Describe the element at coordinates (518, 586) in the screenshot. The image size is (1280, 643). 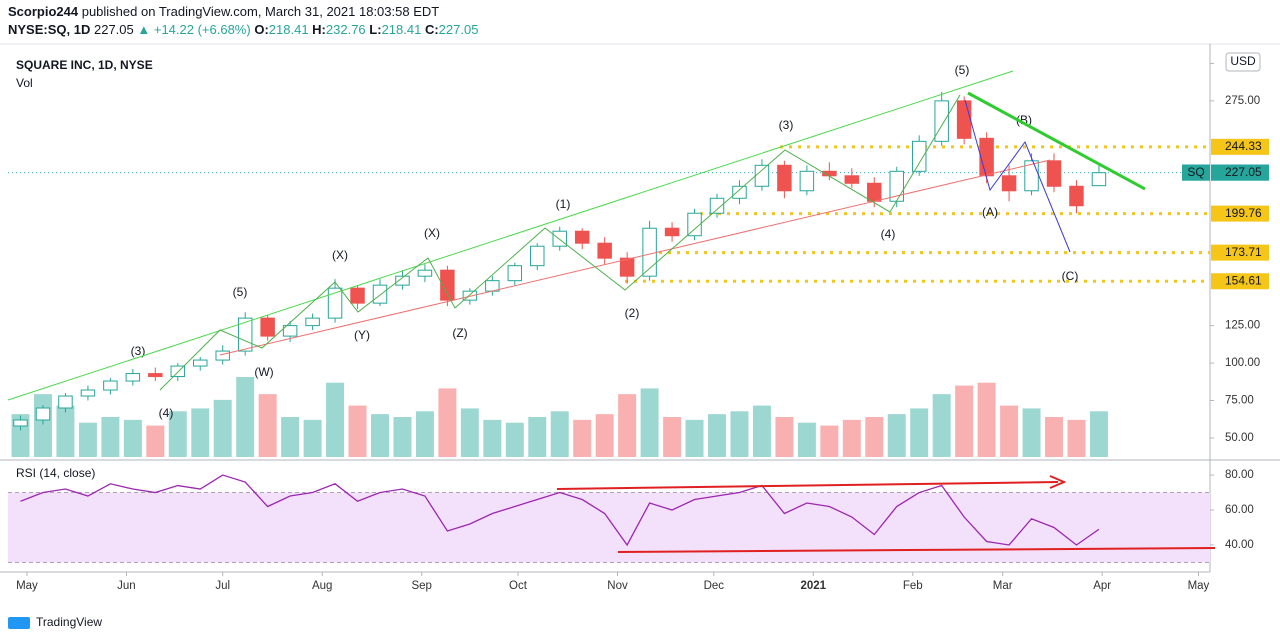
I see `x-tick-label: Oct` at that location.